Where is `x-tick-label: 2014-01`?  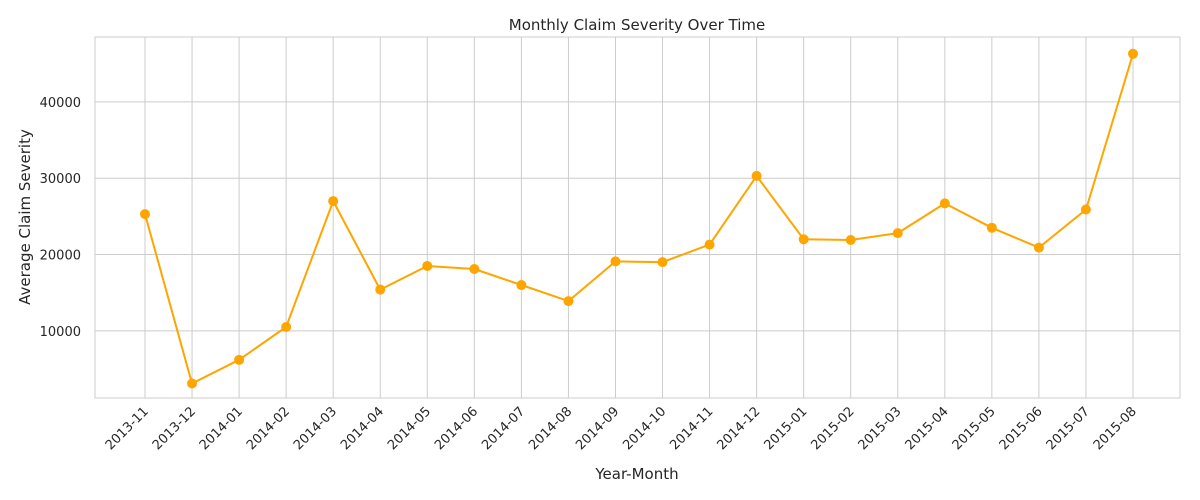
x-tick-label: 2014-01 is located at coordinates (221, 428).